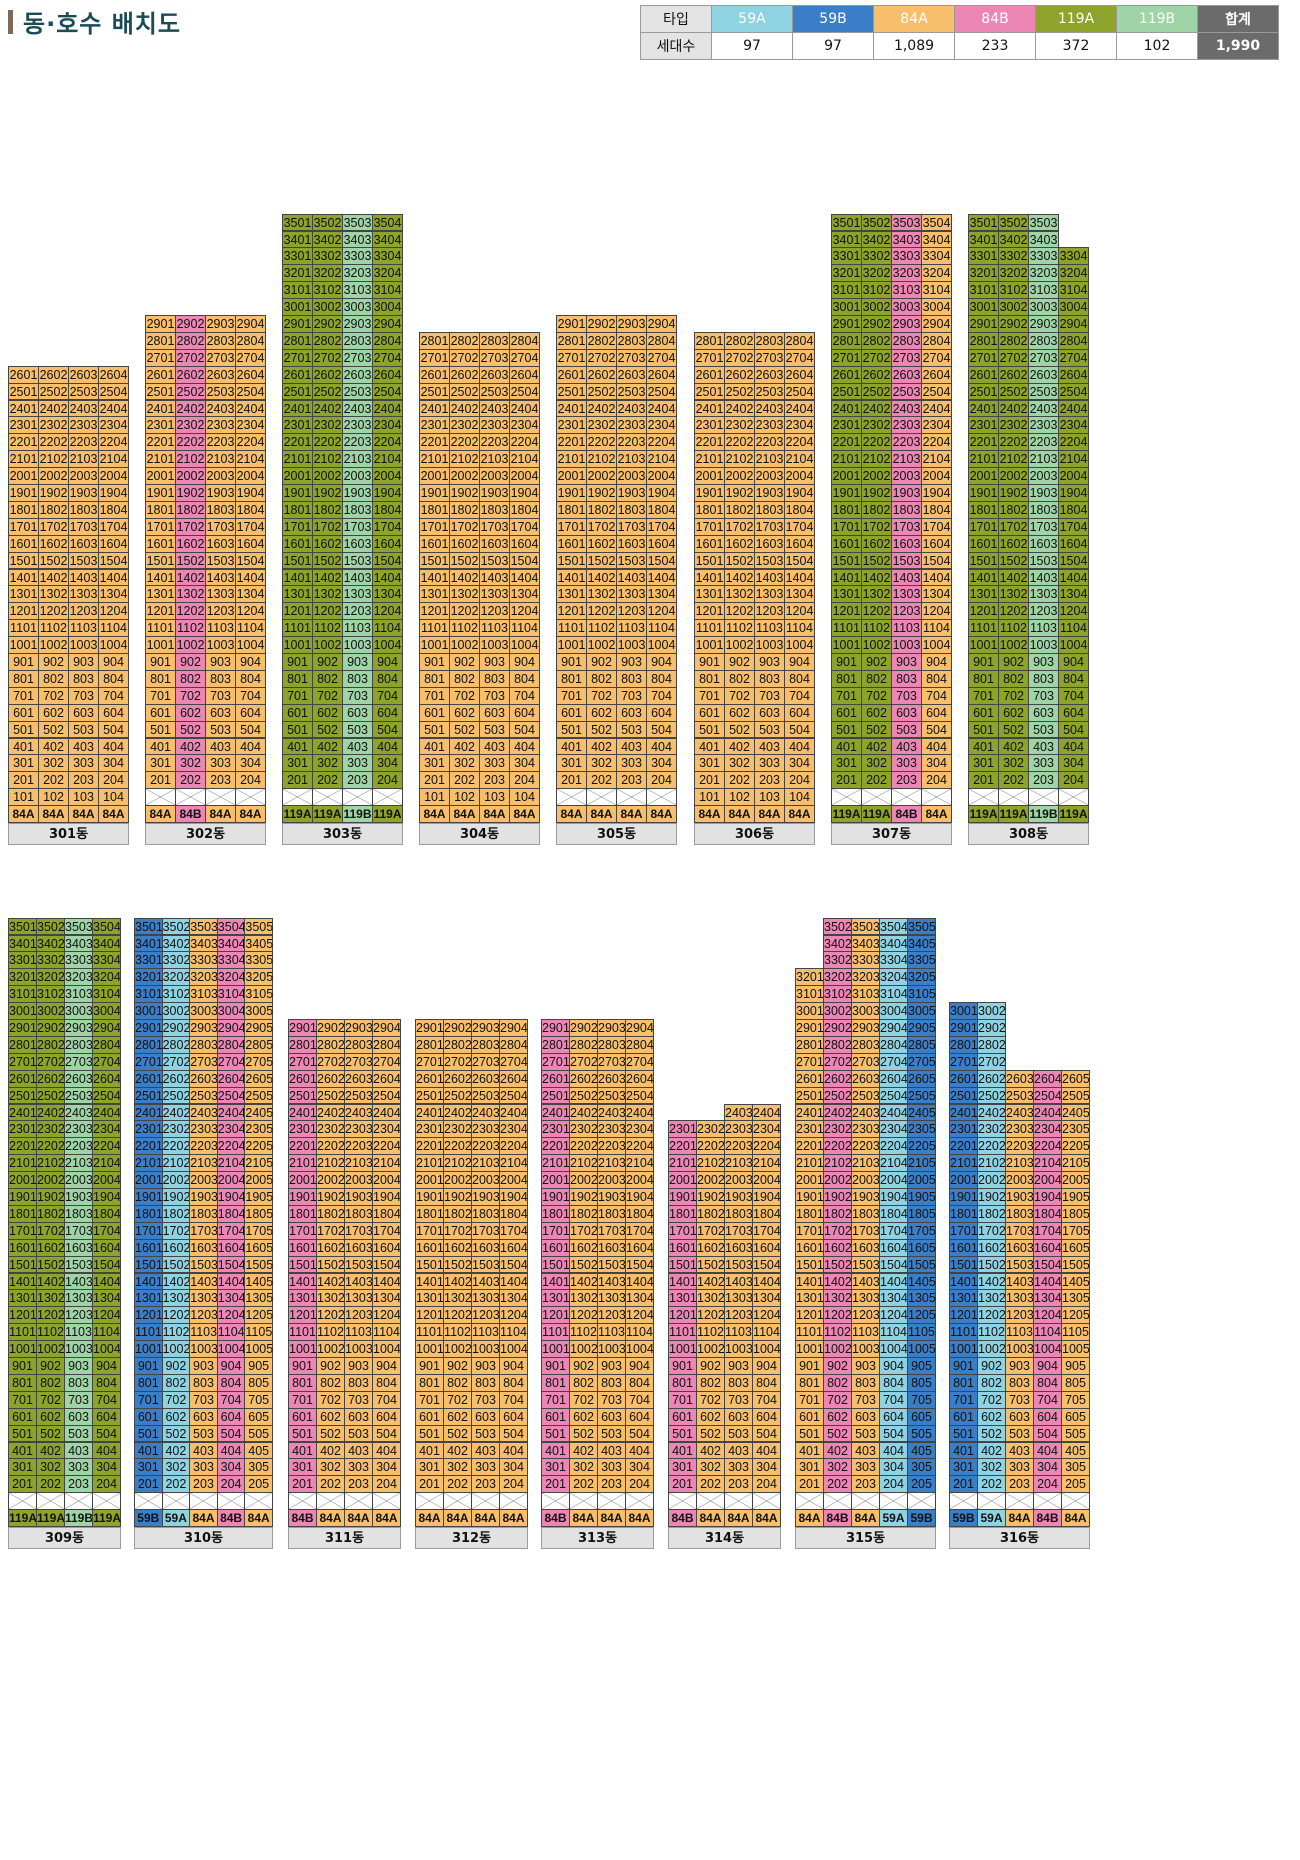 The image size is (1300, 1860). What do you see at coordinates (1073, 408) in the screenshot?
I see `unit-cell: 2404` at bounding box center [1073, 408].